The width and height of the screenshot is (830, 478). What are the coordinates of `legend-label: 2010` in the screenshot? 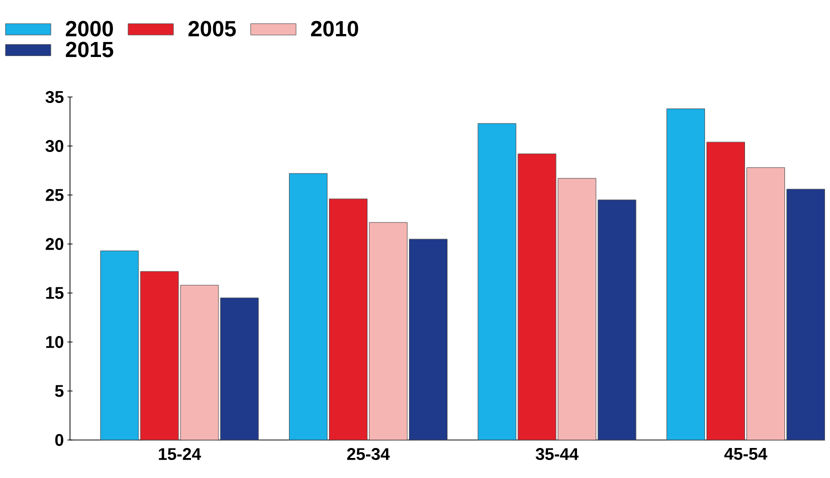 It's located at (334, 28).